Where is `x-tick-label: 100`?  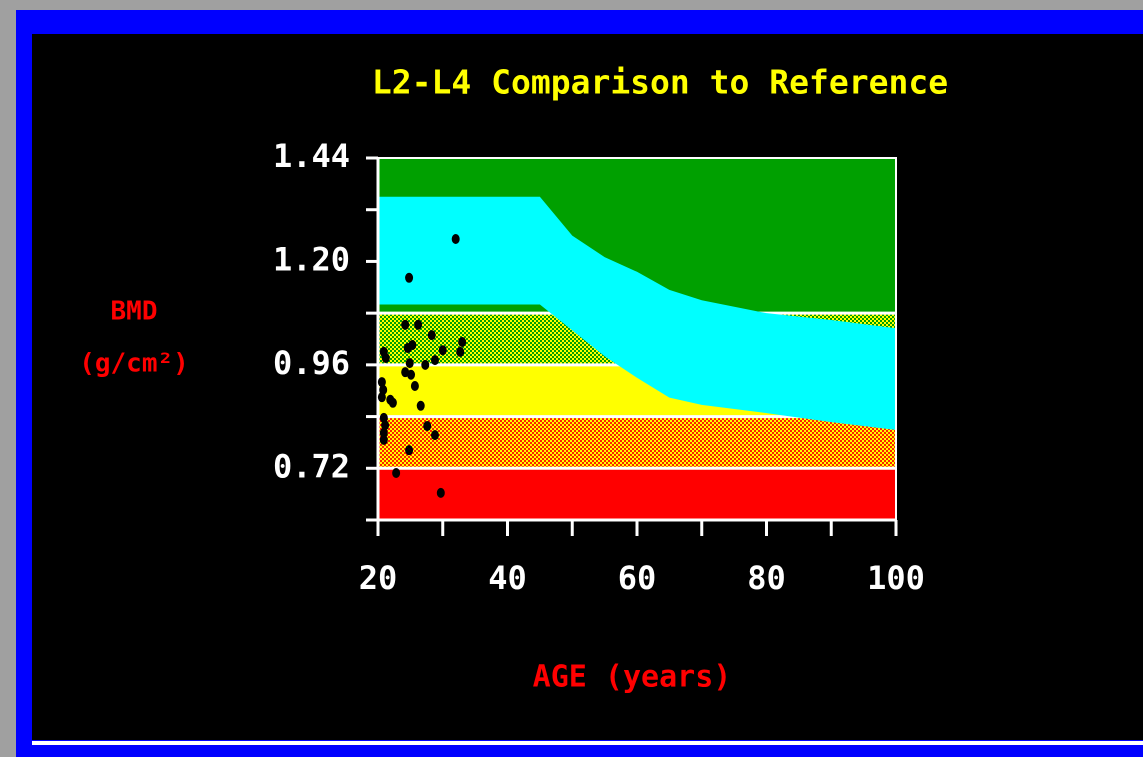
x-tick-label: 100 is located at coordinates (896, 578).